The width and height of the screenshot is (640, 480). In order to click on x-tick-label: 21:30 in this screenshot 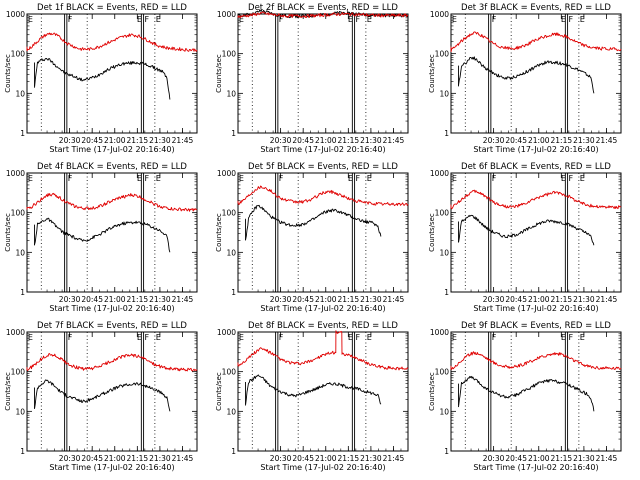, I will do `click(371, 140)`.